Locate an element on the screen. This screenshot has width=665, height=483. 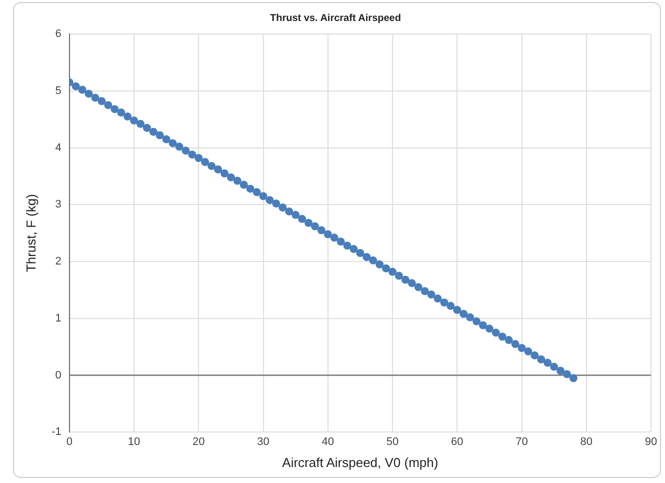
chart-title: Thrust vs. Aircraft Airspeed is located at coordinates (335, 18).